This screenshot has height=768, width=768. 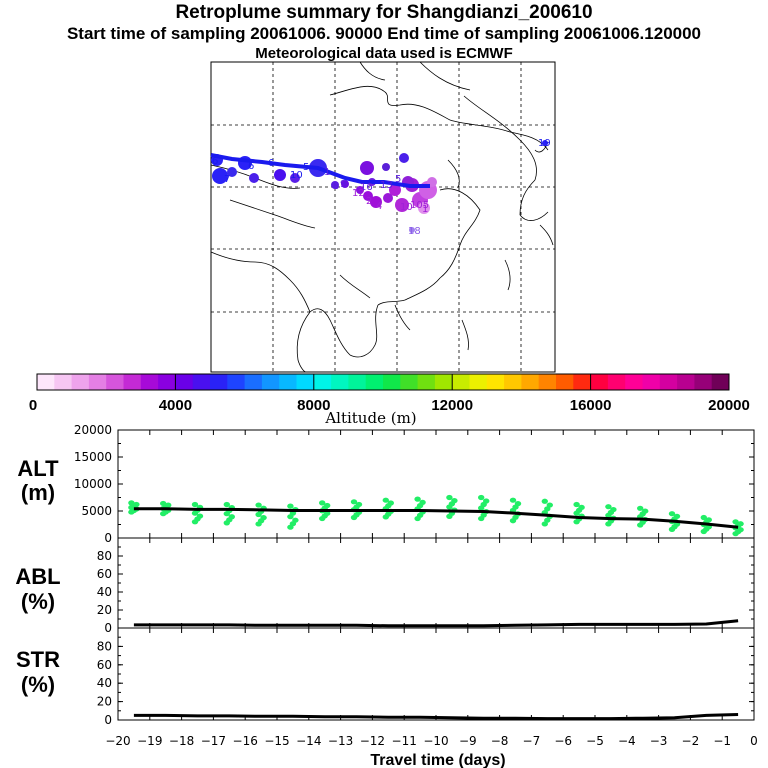 What do you see at coordinates (93, 430) in the screenshot?
I see `y-tick-label: 20000` at bounding box center [93, 430].